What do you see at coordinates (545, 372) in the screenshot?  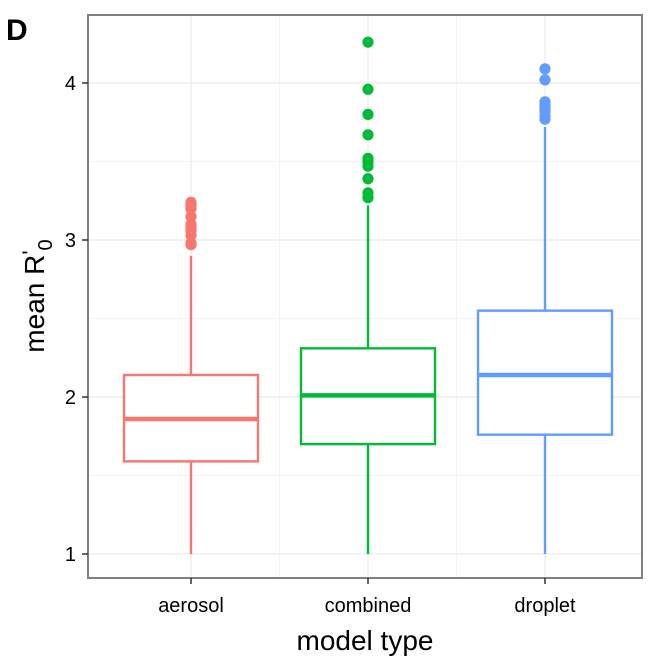 I see `box-iqr` at bounding box center [545, 372].